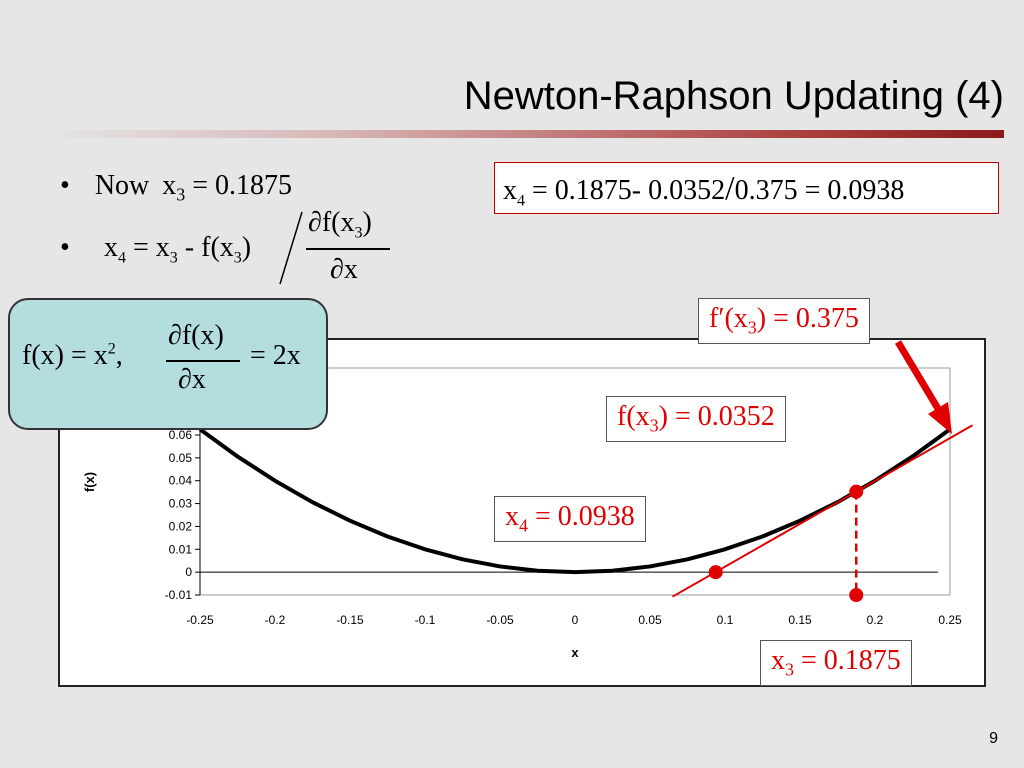 This screenshot has width=1024, height=768. What do you see at coordinates (730, 188) in the screenshot?
I see `comp-slash: /` at bounding box center [730, 188].